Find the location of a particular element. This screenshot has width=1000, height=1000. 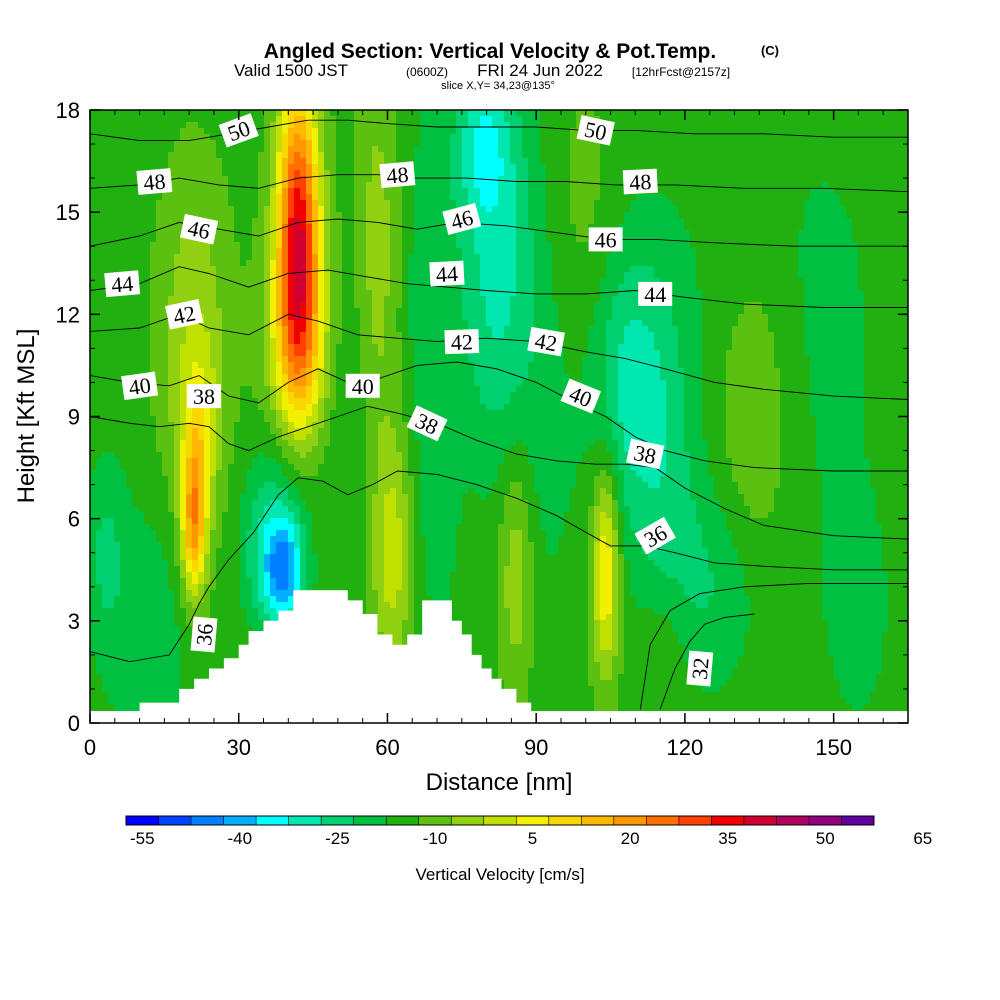

contour-label-text: 48 is located at coordinates (640, 182).